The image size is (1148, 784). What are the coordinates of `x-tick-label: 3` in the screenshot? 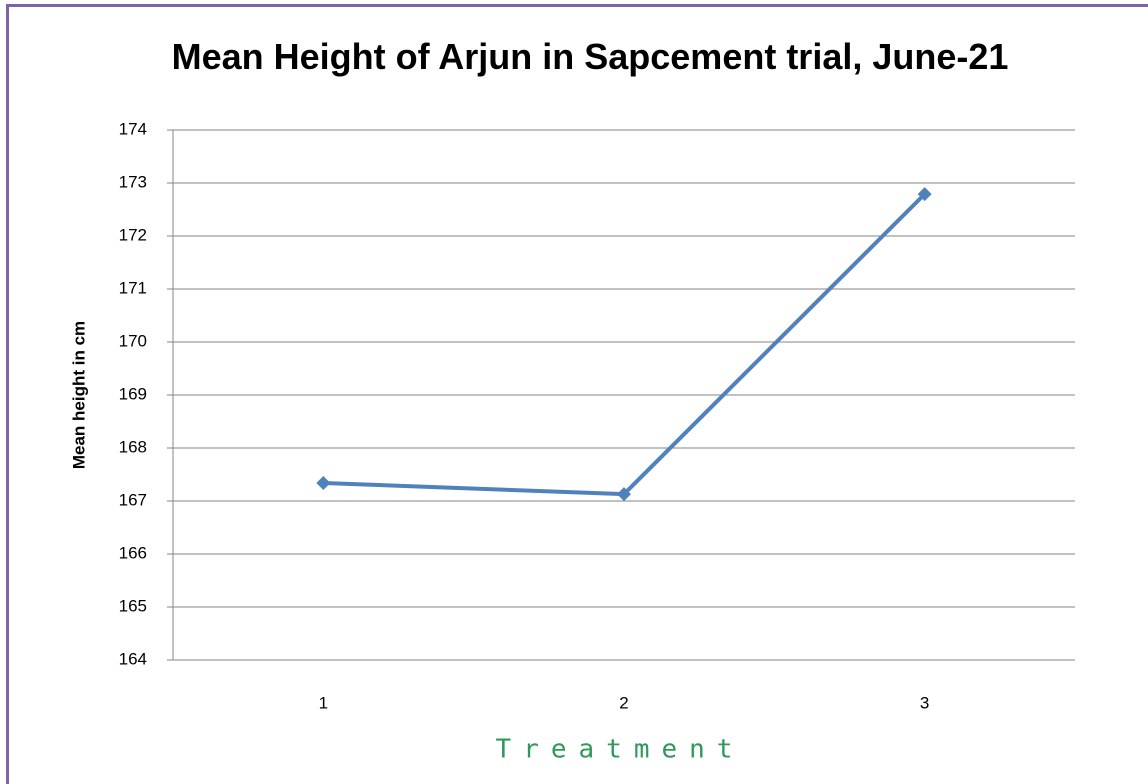 It's located at (924, 702).